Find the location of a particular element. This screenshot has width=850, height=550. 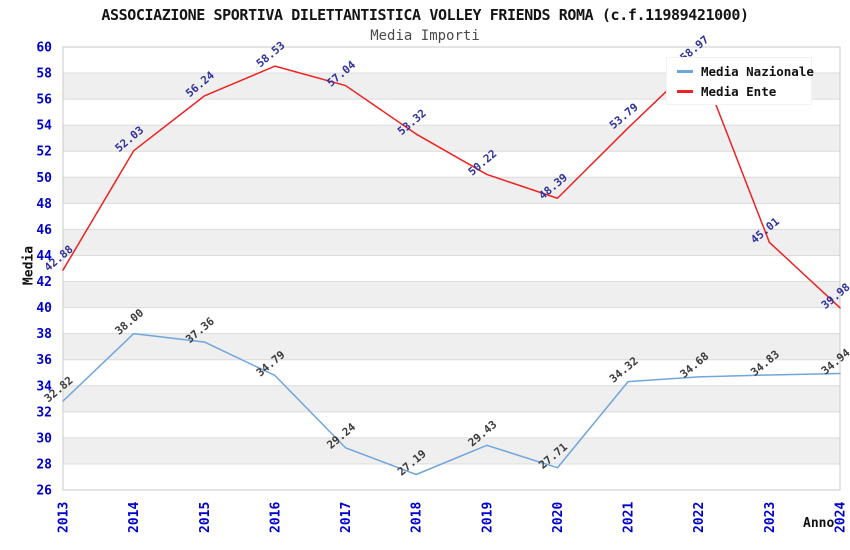

y-tick-label: 28 is located at coordinates (44, 464).